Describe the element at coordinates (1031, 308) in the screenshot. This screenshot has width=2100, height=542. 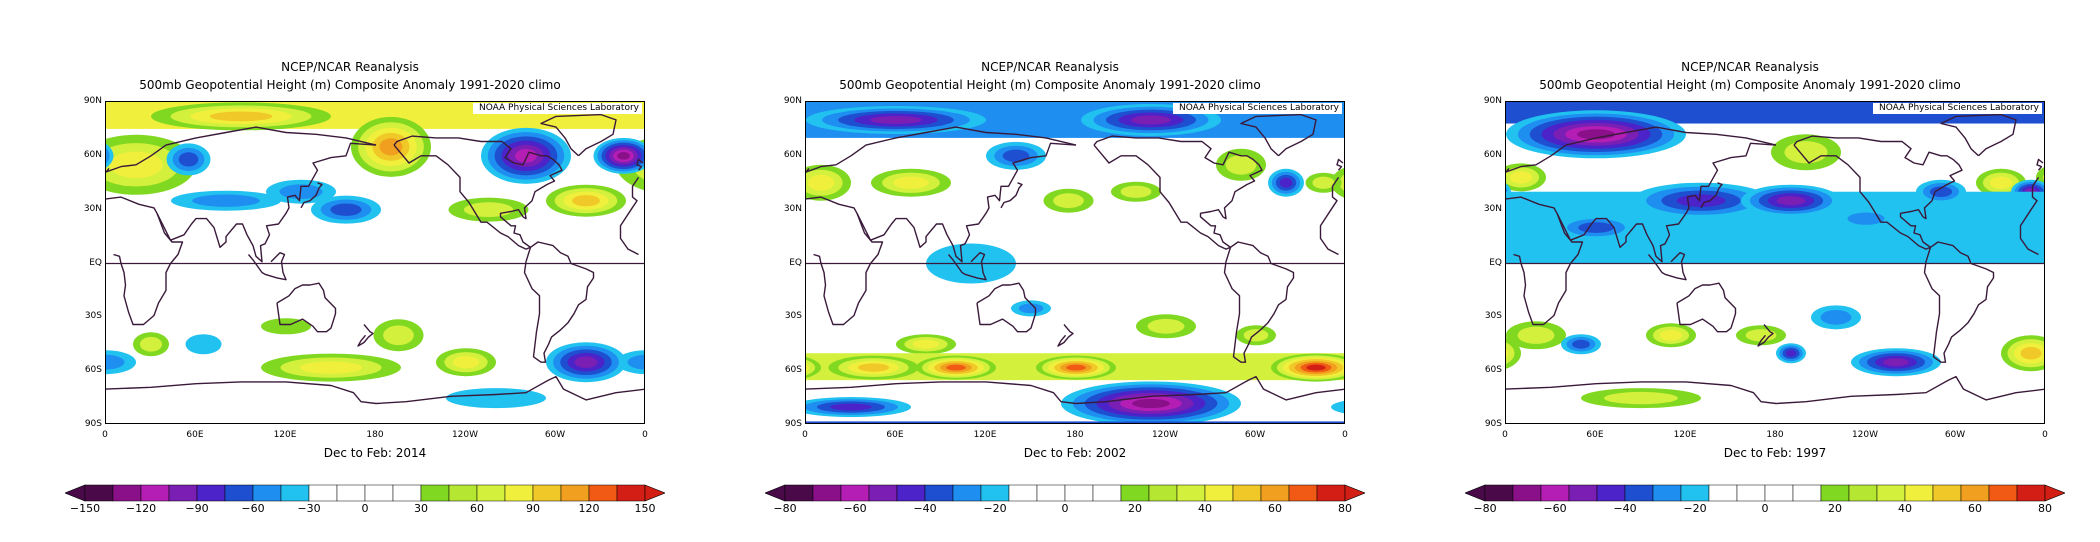
I see `aus-low` at that location.